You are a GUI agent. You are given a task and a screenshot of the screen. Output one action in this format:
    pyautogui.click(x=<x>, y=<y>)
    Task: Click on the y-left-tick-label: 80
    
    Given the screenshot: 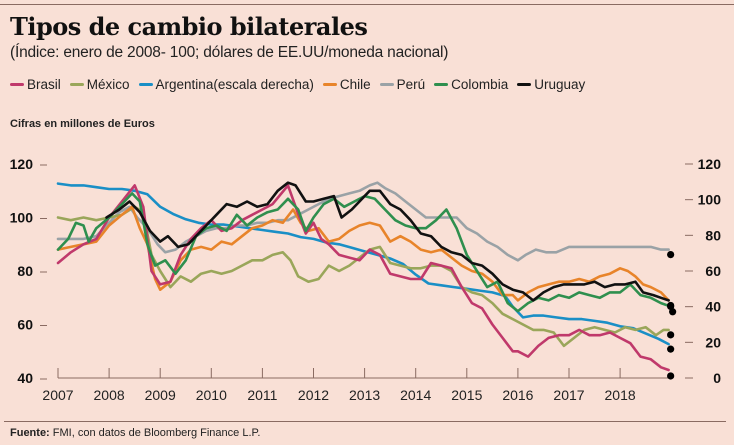 What is the action you would take?
    pyautogui.click(x=25, y=271)
    